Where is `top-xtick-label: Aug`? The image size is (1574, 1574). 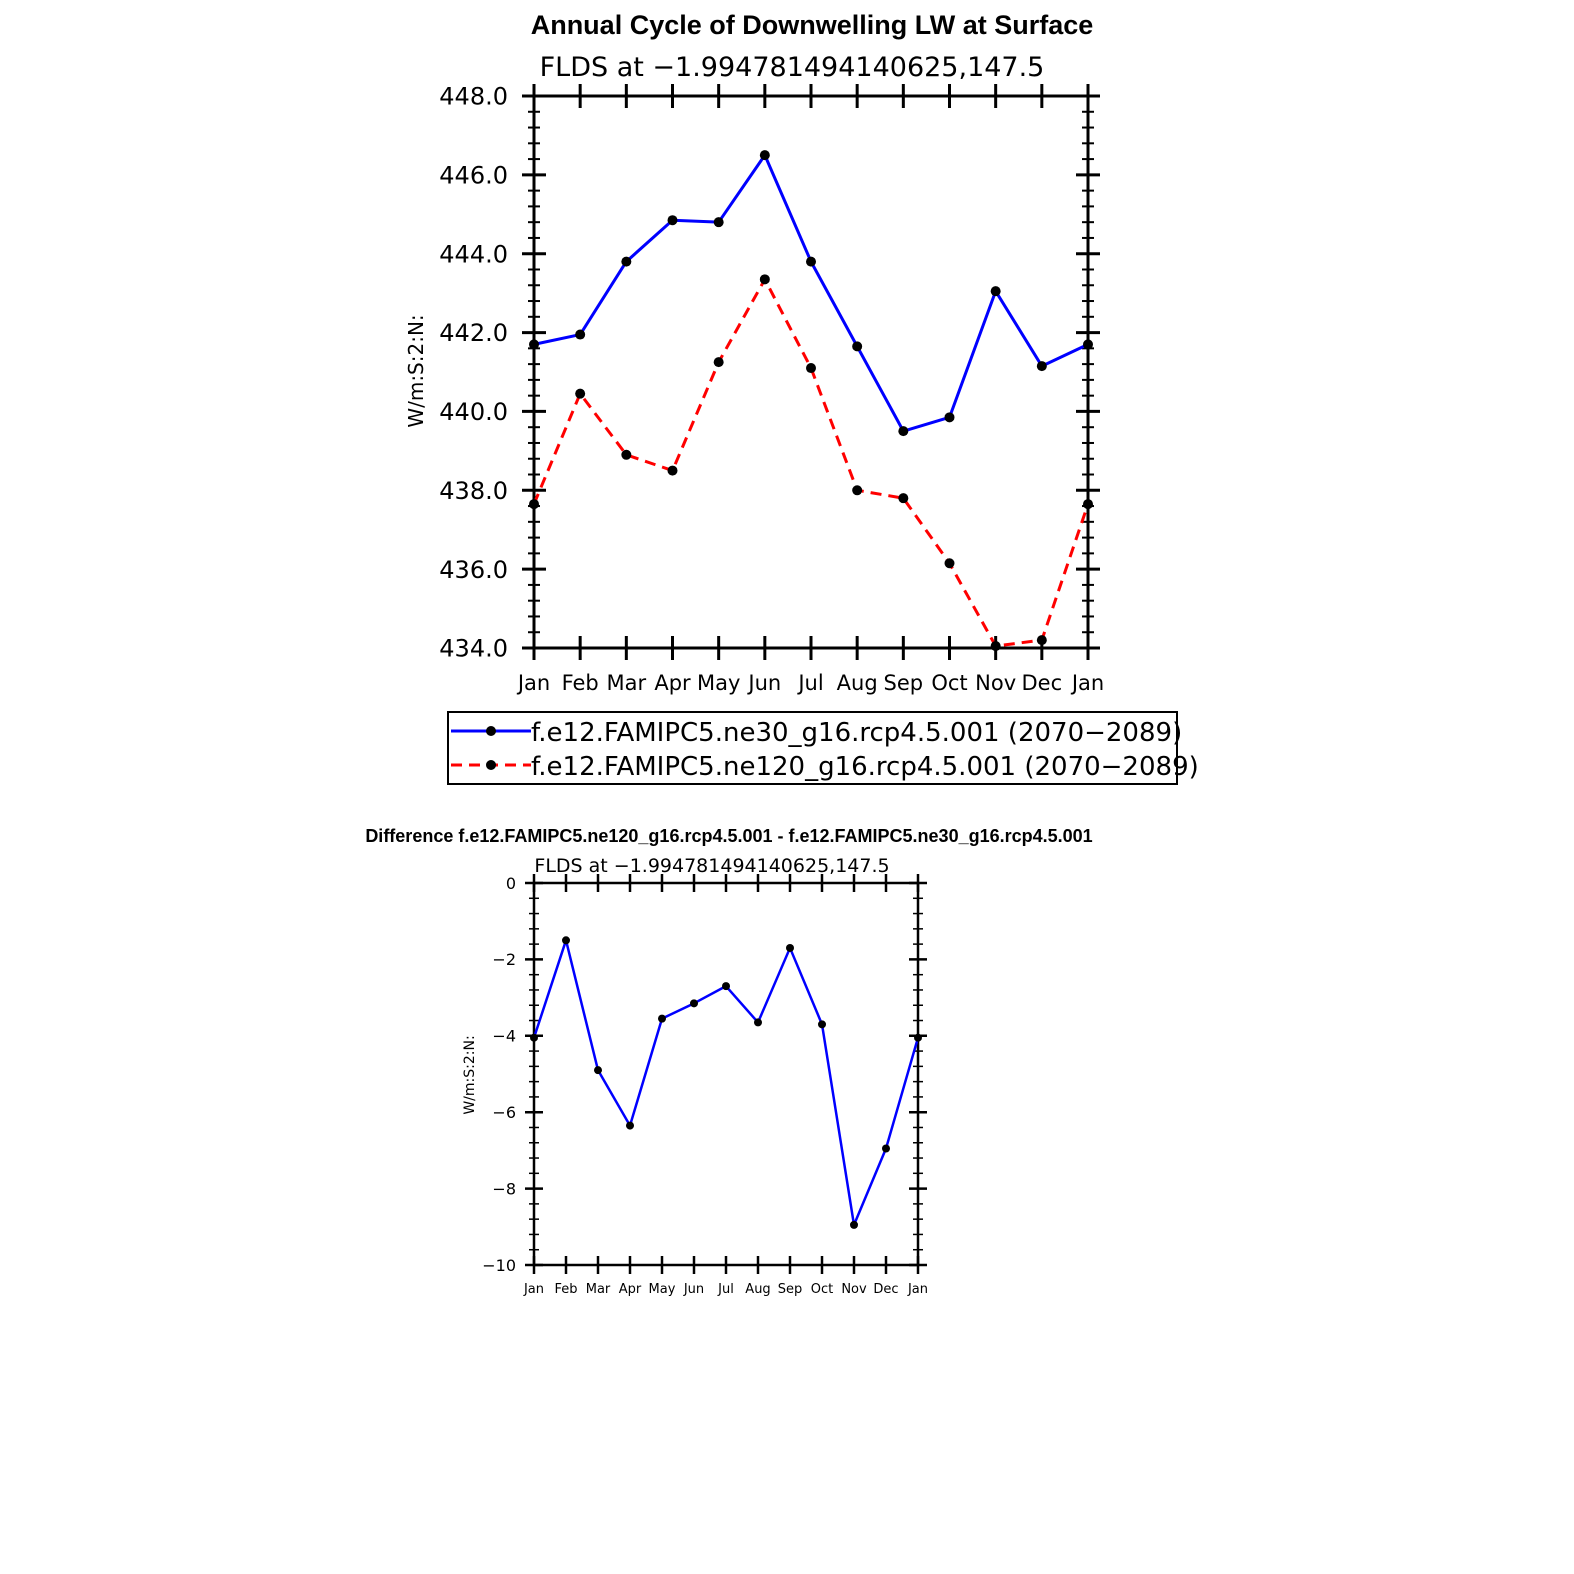 top-xtick-label: Aug is located at coordinates (857, 683).